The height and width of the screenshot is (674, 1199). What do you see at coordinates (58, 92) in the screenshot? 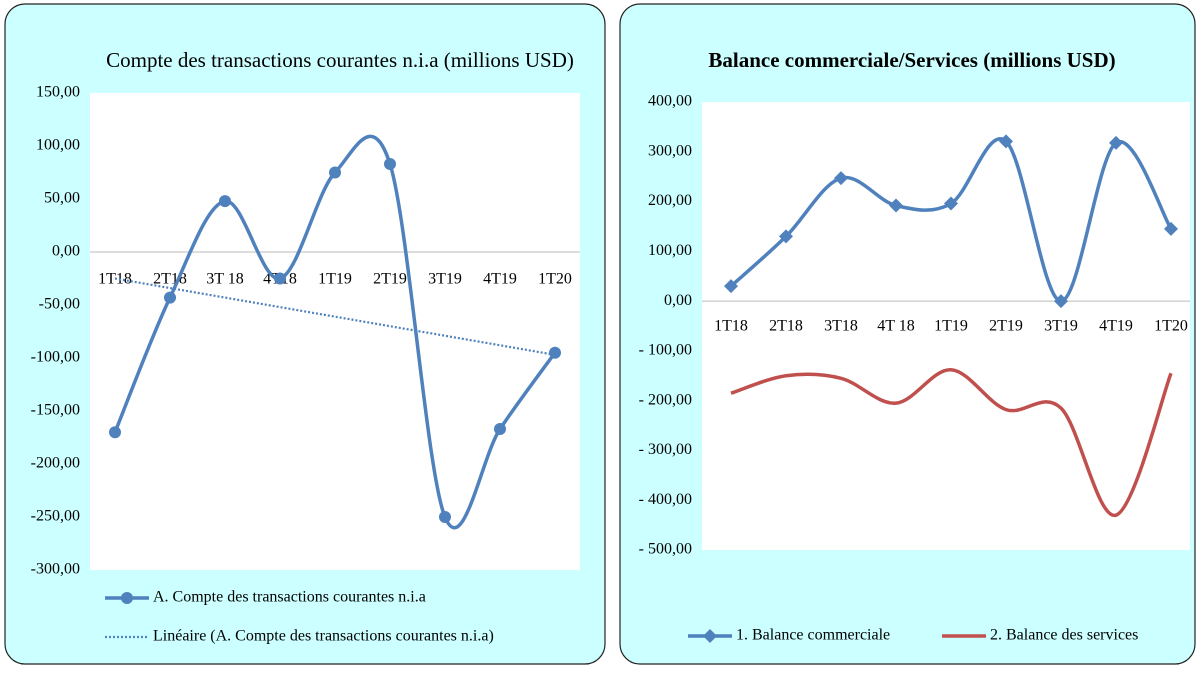
I see `y-tick-label: 150,00` at bounding box center [58, 92].